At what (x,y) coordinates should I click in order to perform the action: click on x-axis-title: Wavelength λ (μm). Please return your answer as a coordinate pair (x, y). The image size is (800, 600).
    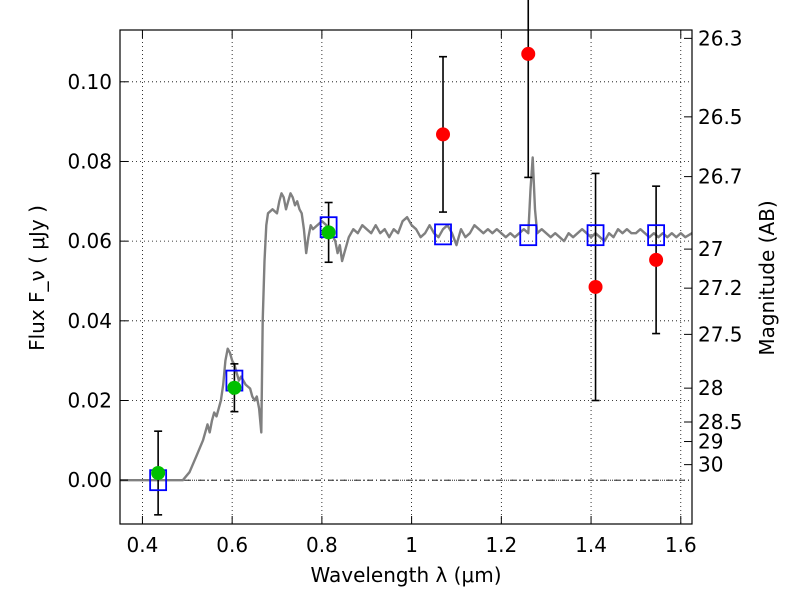
    Looking at the image, I should click on (405, 575).